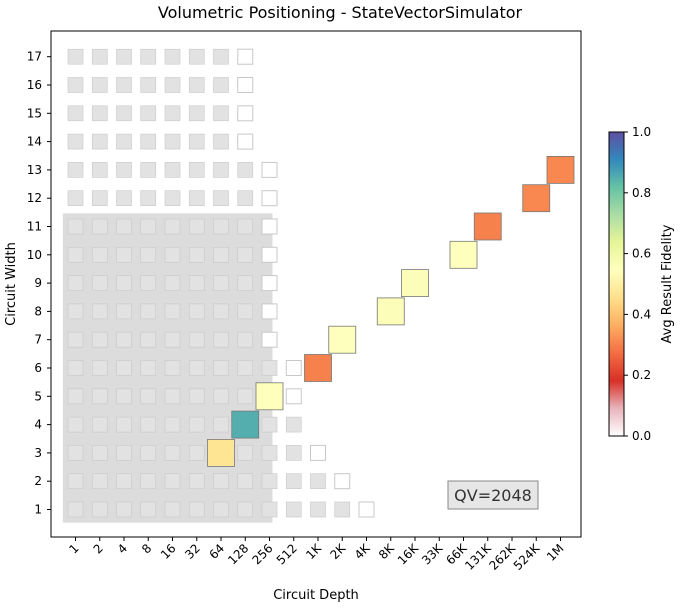  Describe the element at coordinates (11, 284) in the screenshot. I see `y-axis-label: Circuit Width` at that location.